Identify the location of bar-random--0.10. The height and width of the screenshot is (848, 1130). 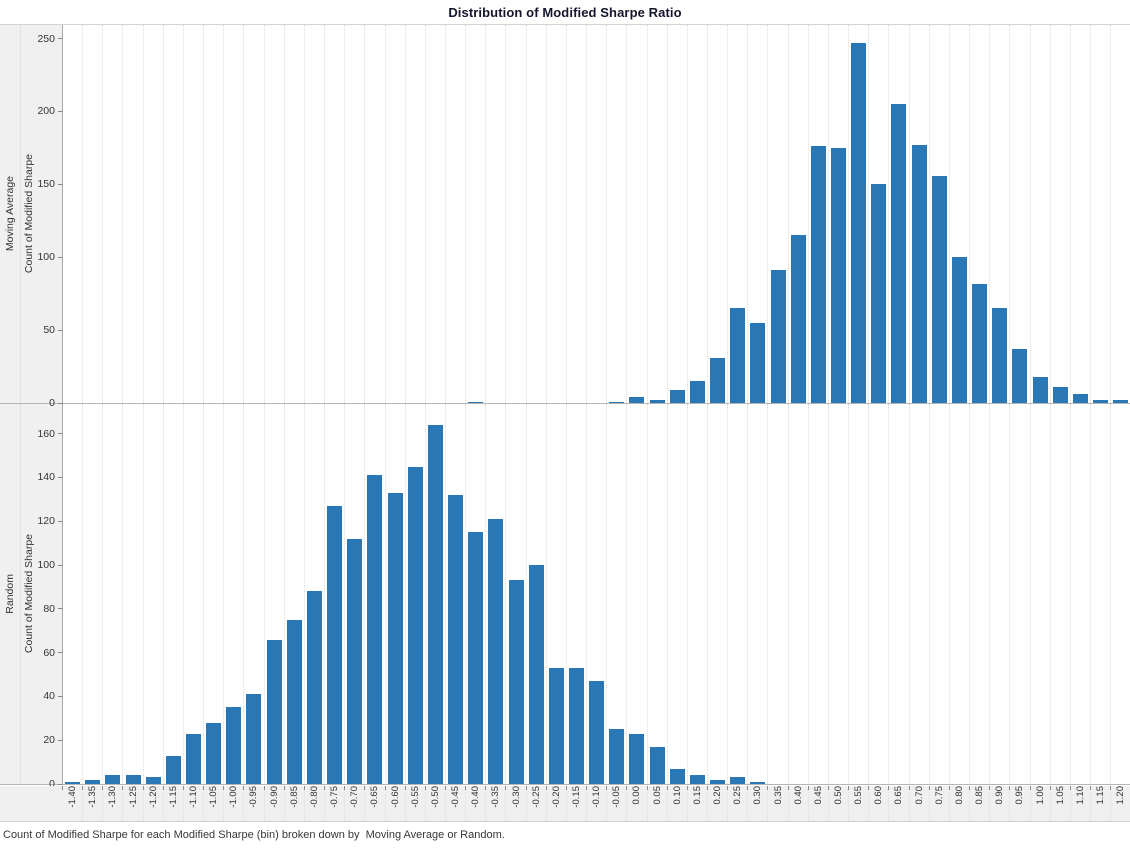
(597, 732).